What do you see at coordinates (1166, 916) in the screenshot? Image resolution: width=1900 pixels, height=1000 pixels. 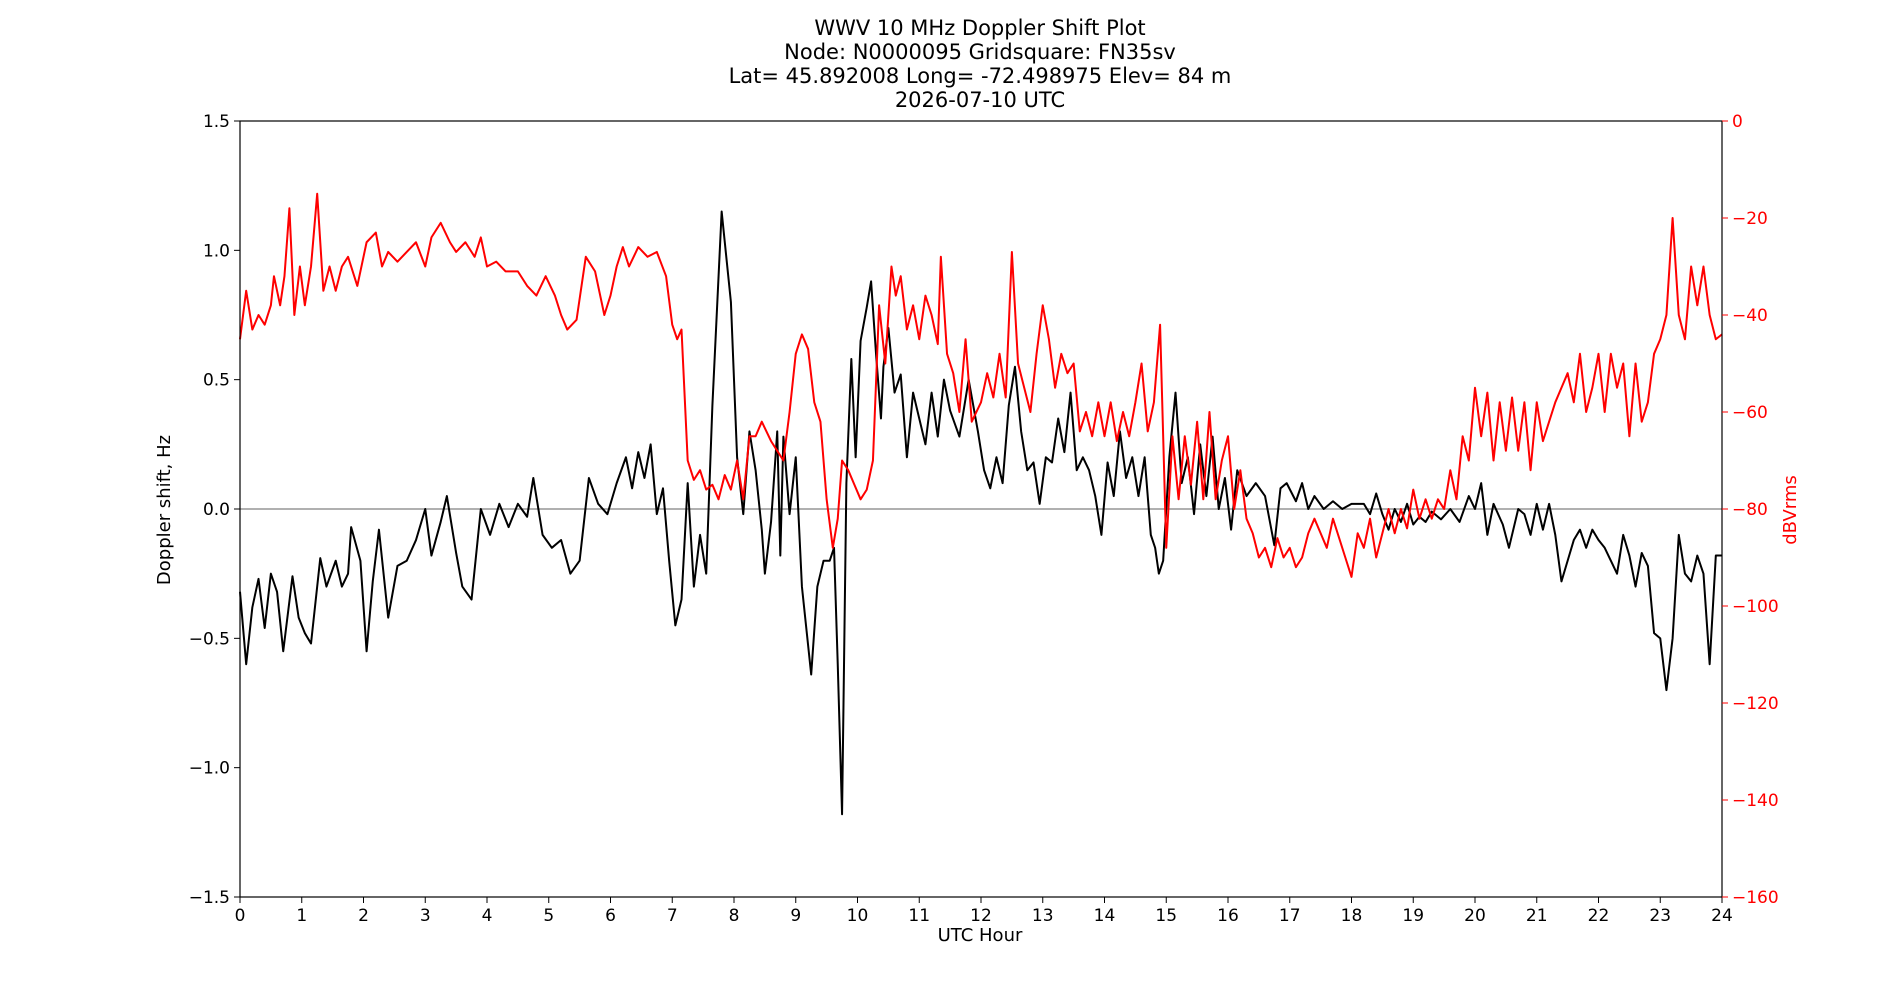 I see `x-tick-label: 15` at bounding box center [1166, 916].